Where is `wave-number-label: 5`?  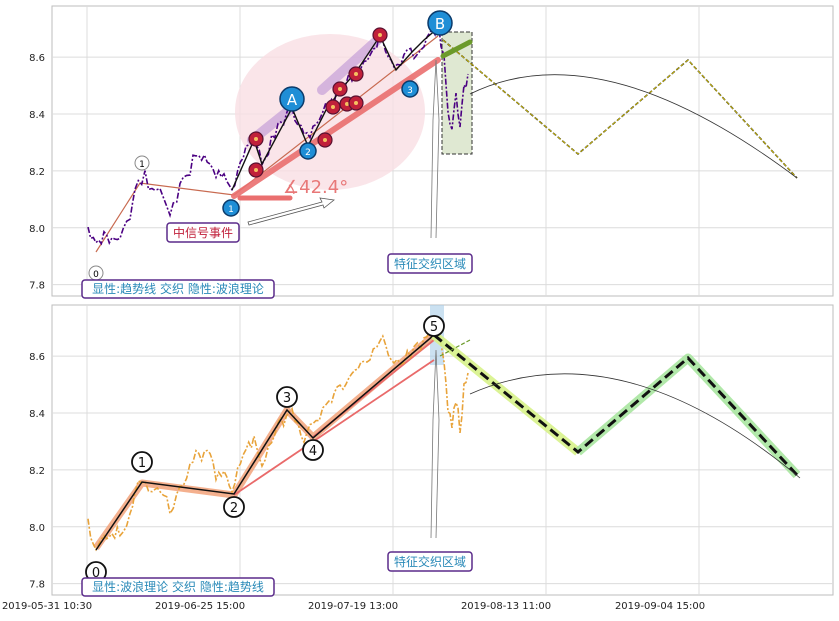 wave-number-label: 5 is located at coordinates (434, 327).